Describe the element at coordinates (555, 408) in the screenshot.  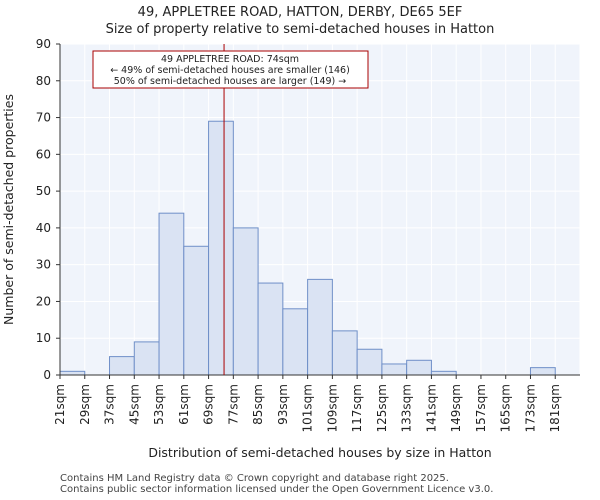
I see `x-tick-label: 181sqm` at that location.